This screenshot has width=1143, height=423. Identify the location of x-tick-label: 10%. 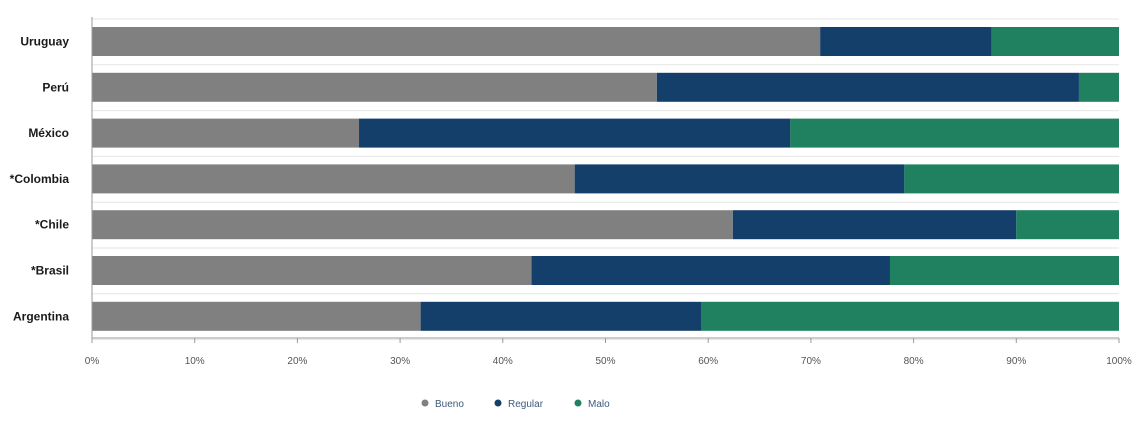
(195, 361).